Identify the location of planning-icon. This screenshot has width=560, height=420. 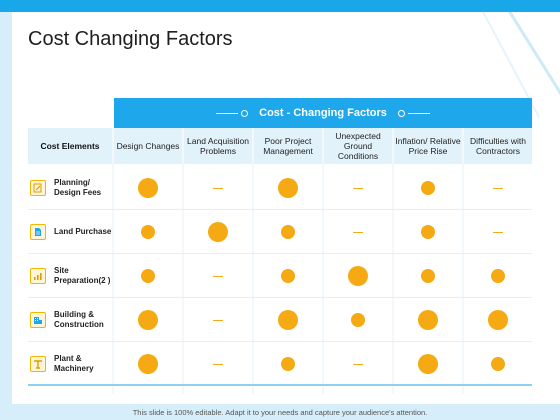
(38, 188).